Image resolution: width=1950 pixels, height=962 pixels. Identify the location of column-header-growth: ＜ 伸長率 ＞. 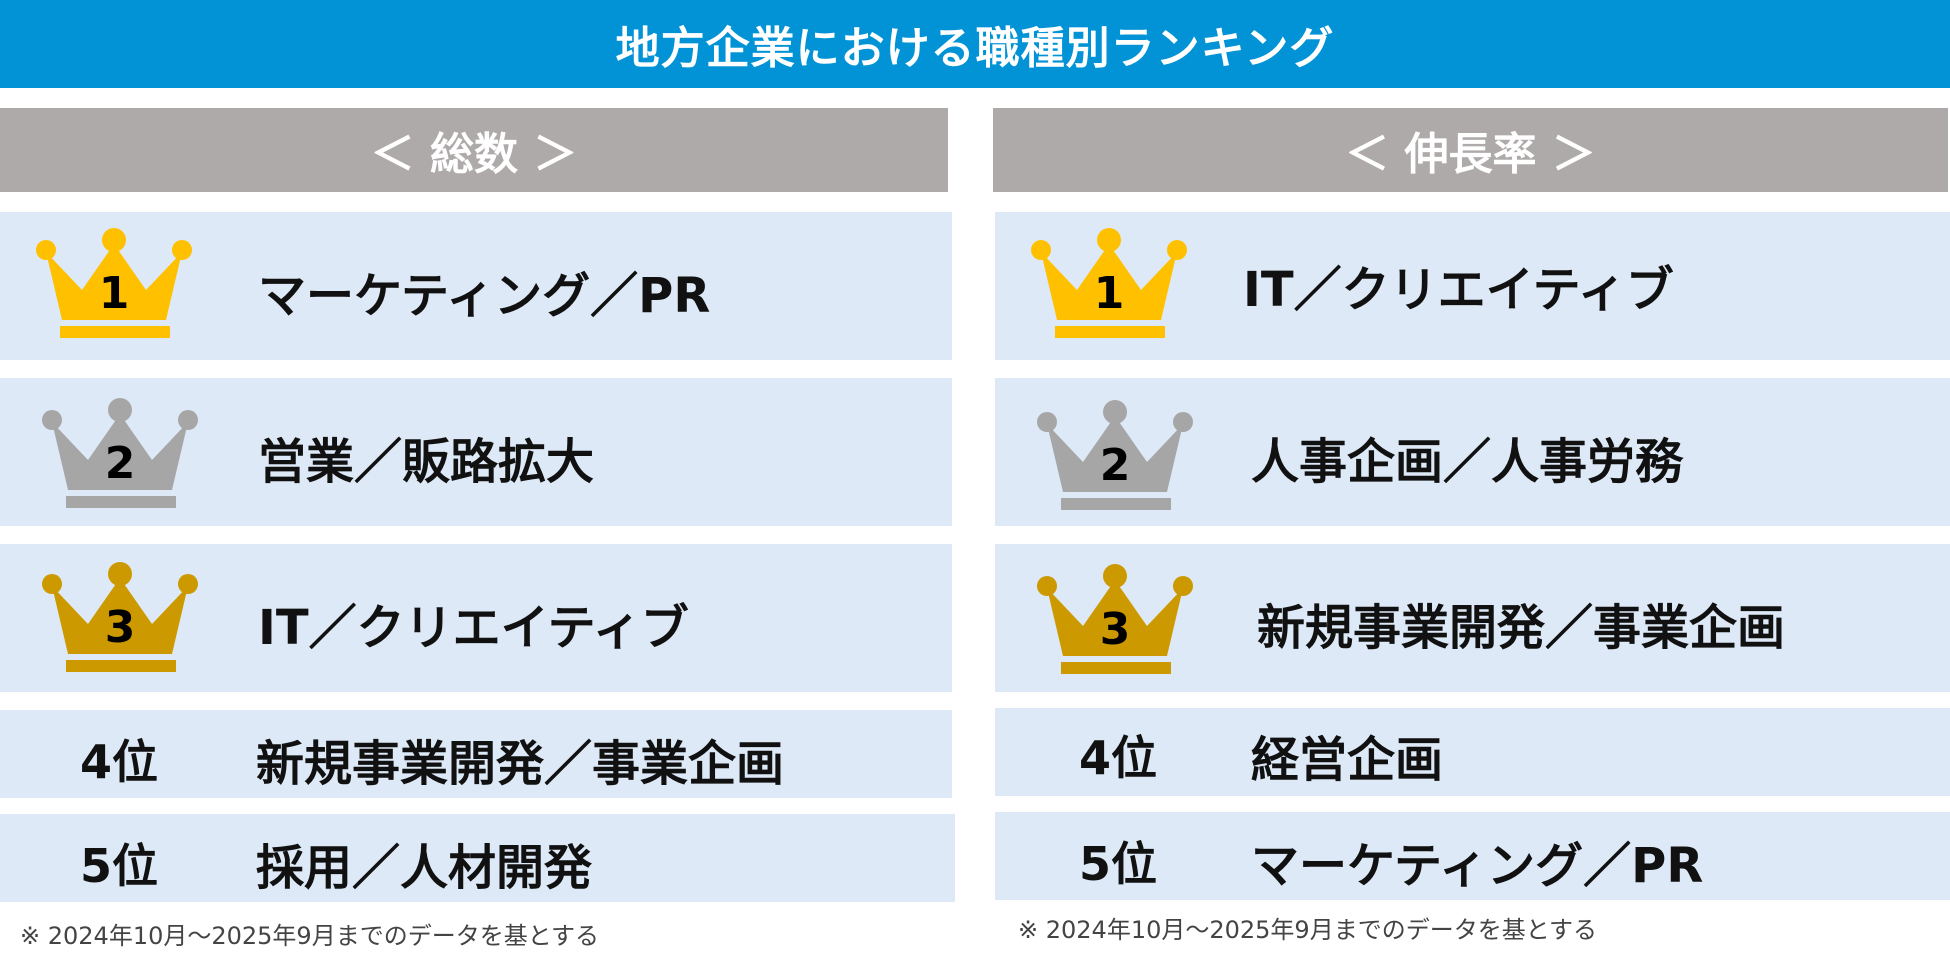
(1470, 150).